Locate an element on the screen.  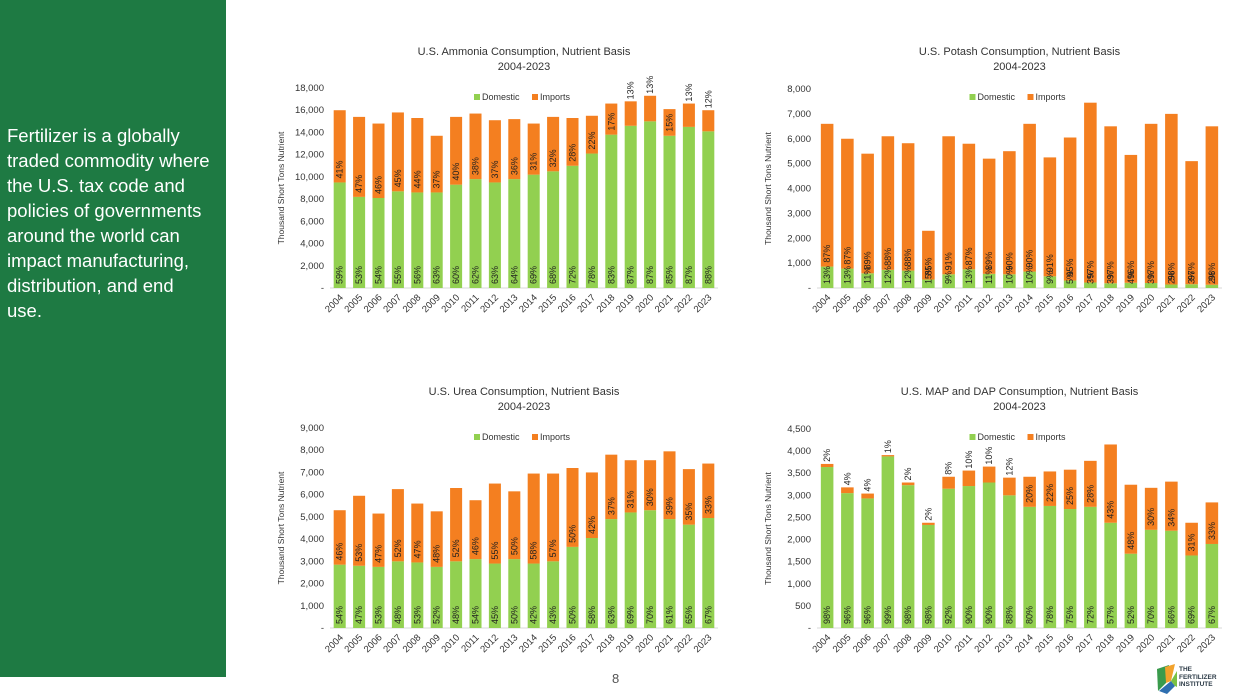
y-tick-label: 4,500 is located at coordinates (799, 429).